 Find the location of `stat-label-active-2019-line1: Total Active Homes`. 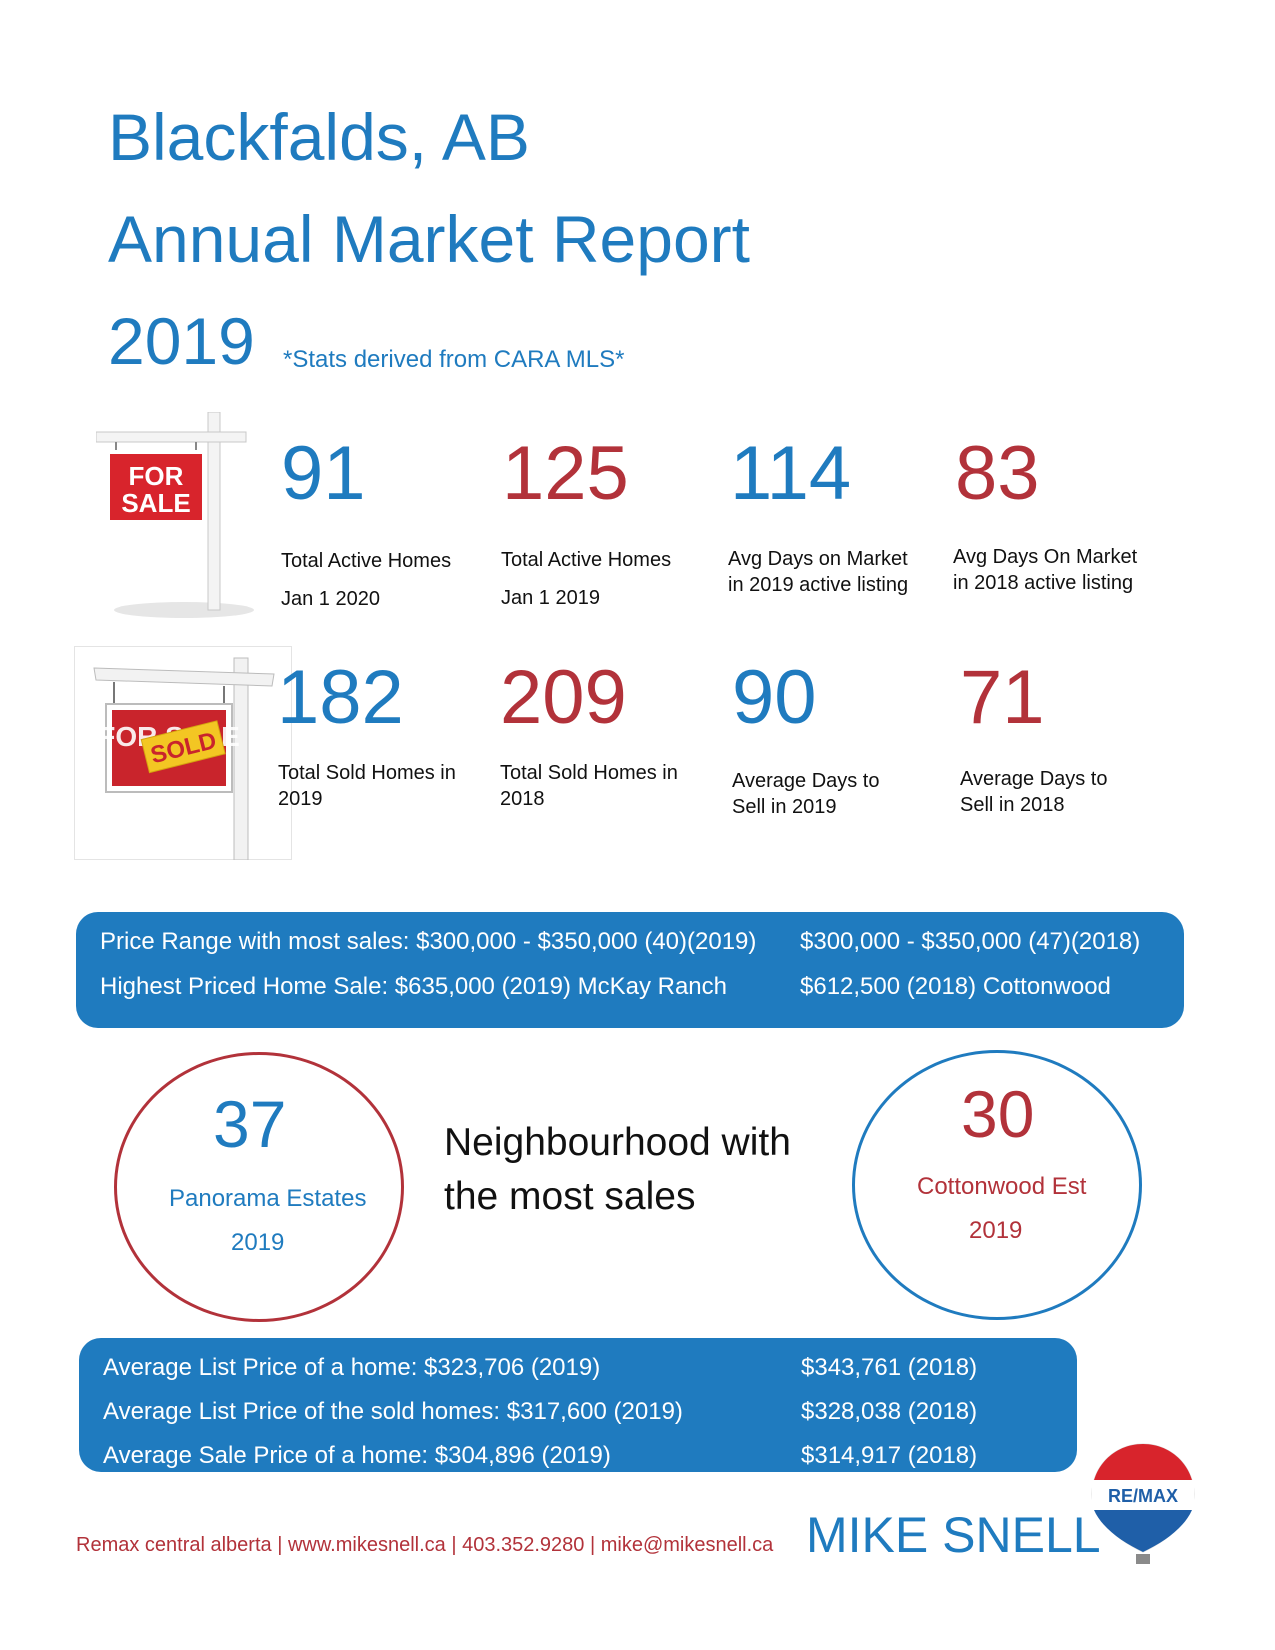

stat-label-active-2019-line1: Total Active Homes is located at coordinates (586, 560).